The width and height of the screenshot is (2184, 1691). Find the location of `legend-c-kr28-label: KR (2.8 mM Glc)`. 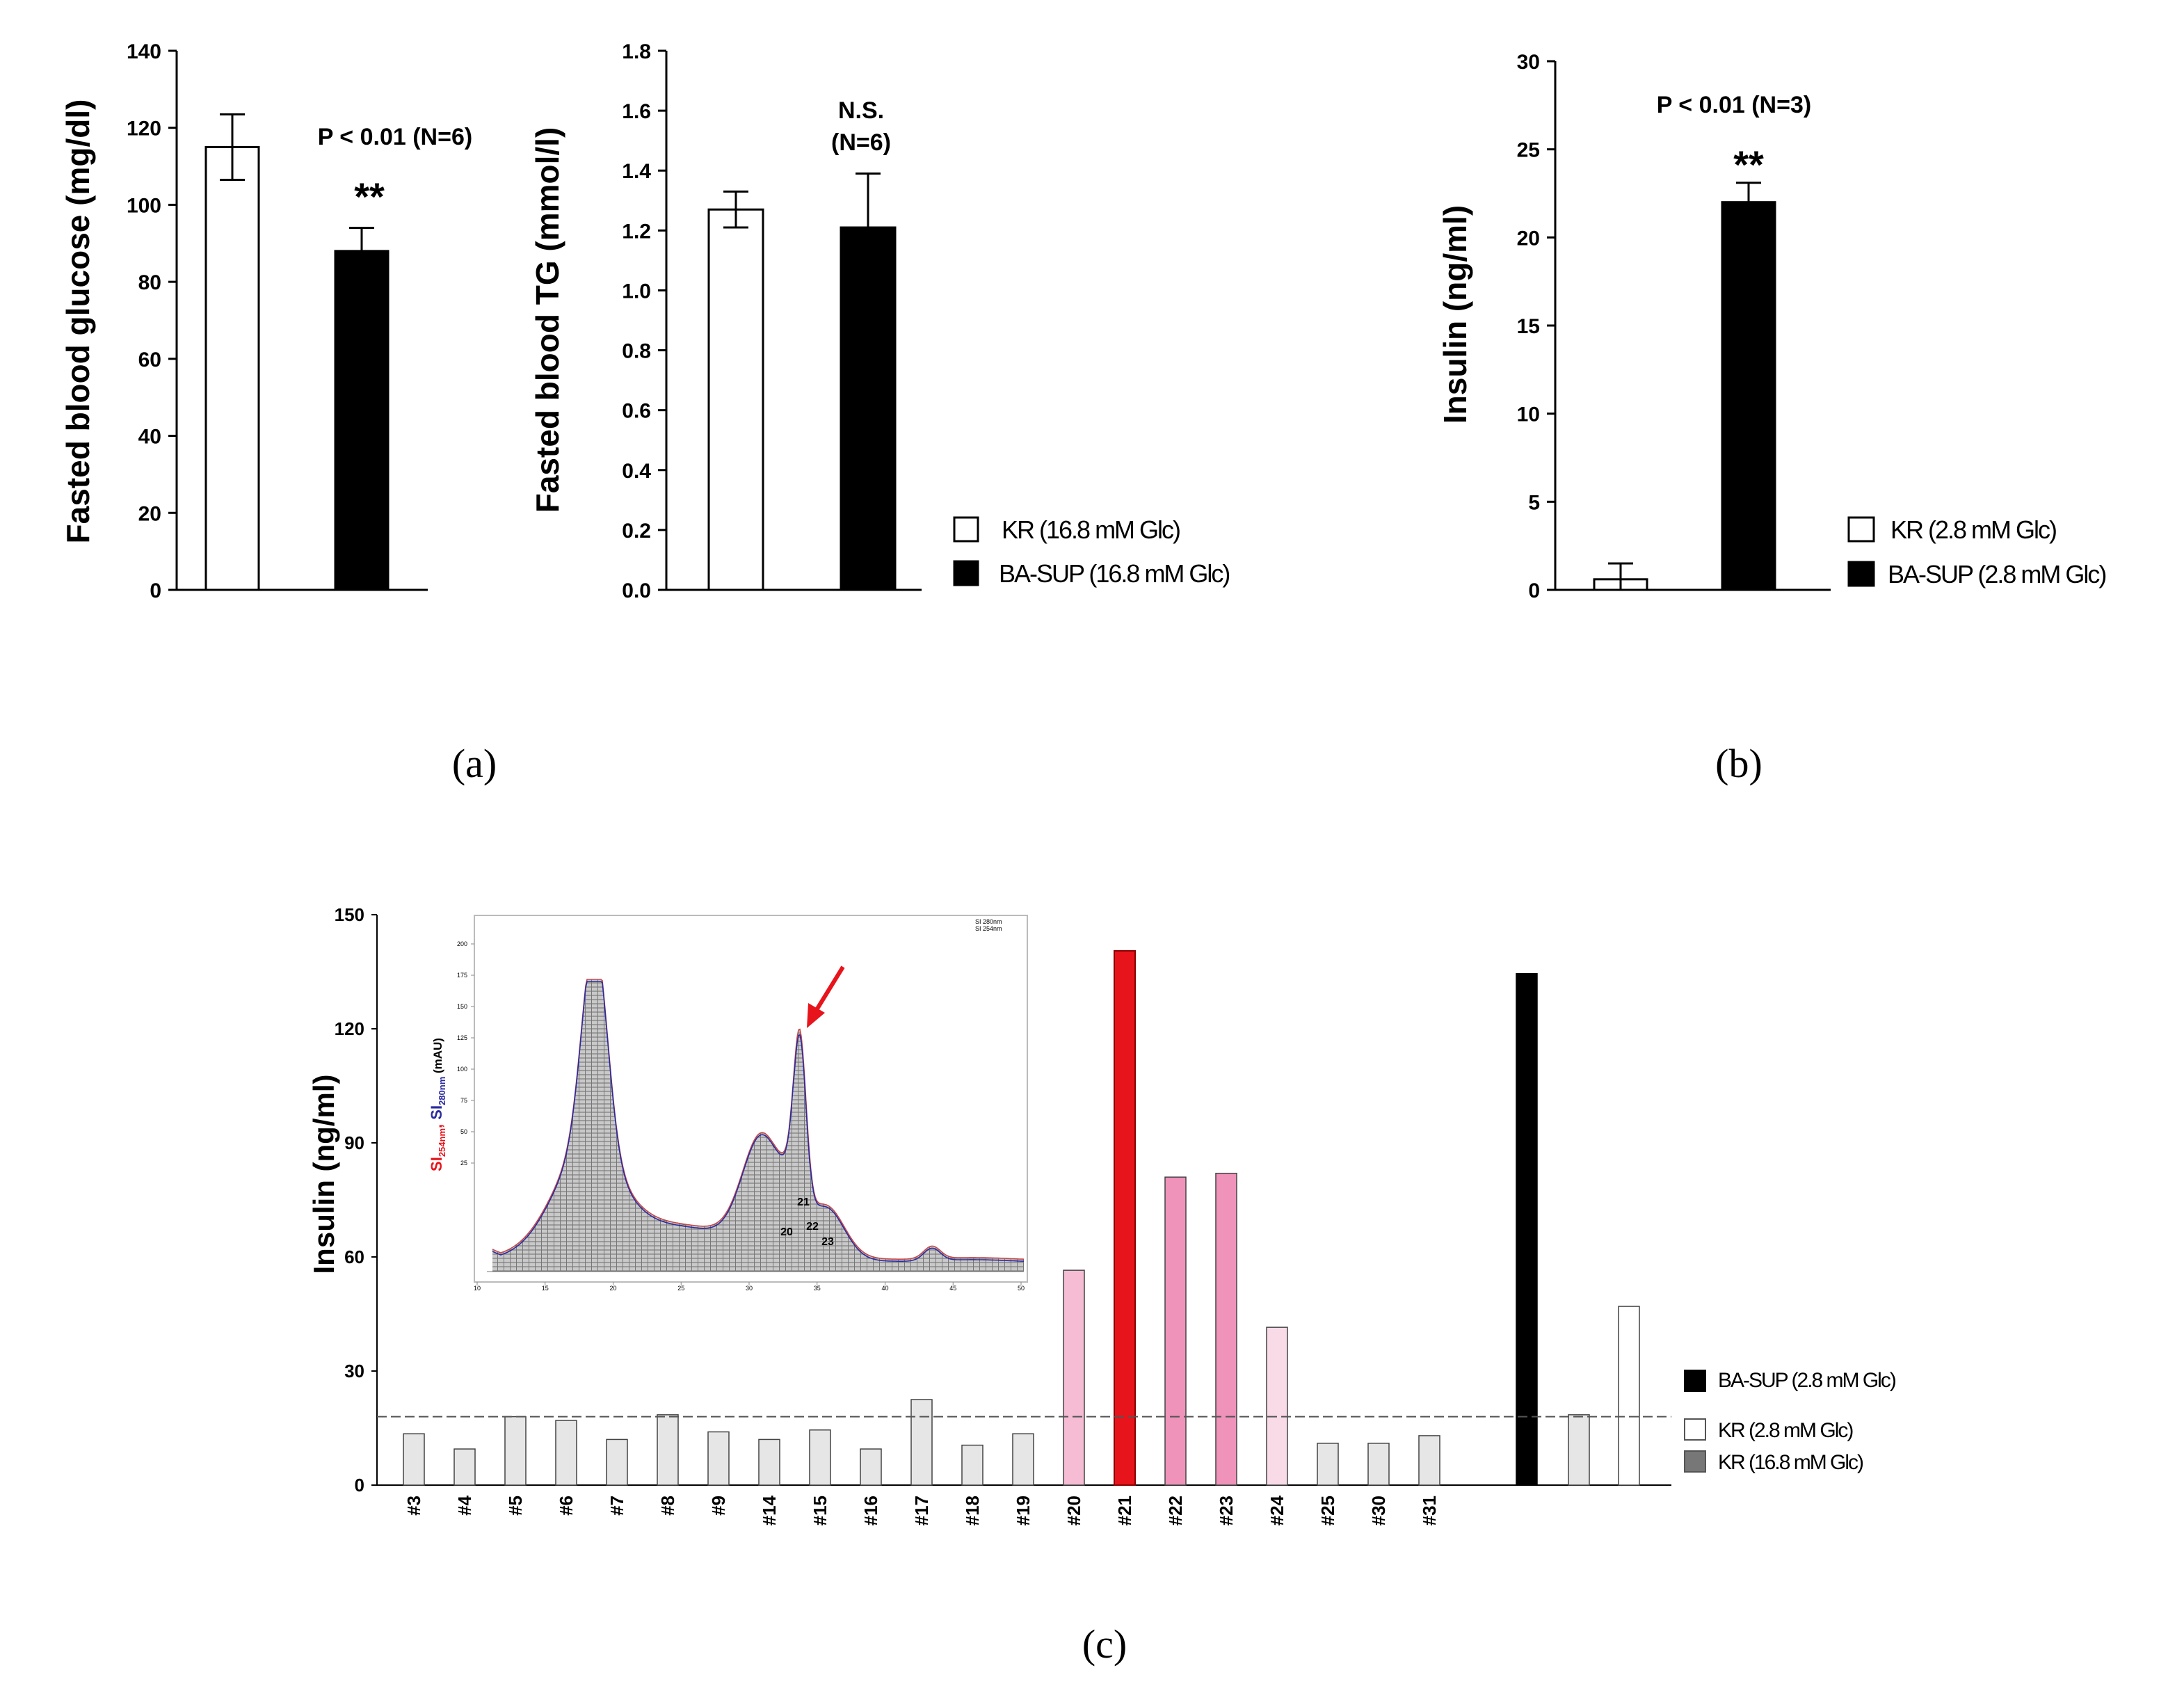

legend-c-kr28-label: KR (2.8 mM Glc) is located at coordinates (1785, 1430).